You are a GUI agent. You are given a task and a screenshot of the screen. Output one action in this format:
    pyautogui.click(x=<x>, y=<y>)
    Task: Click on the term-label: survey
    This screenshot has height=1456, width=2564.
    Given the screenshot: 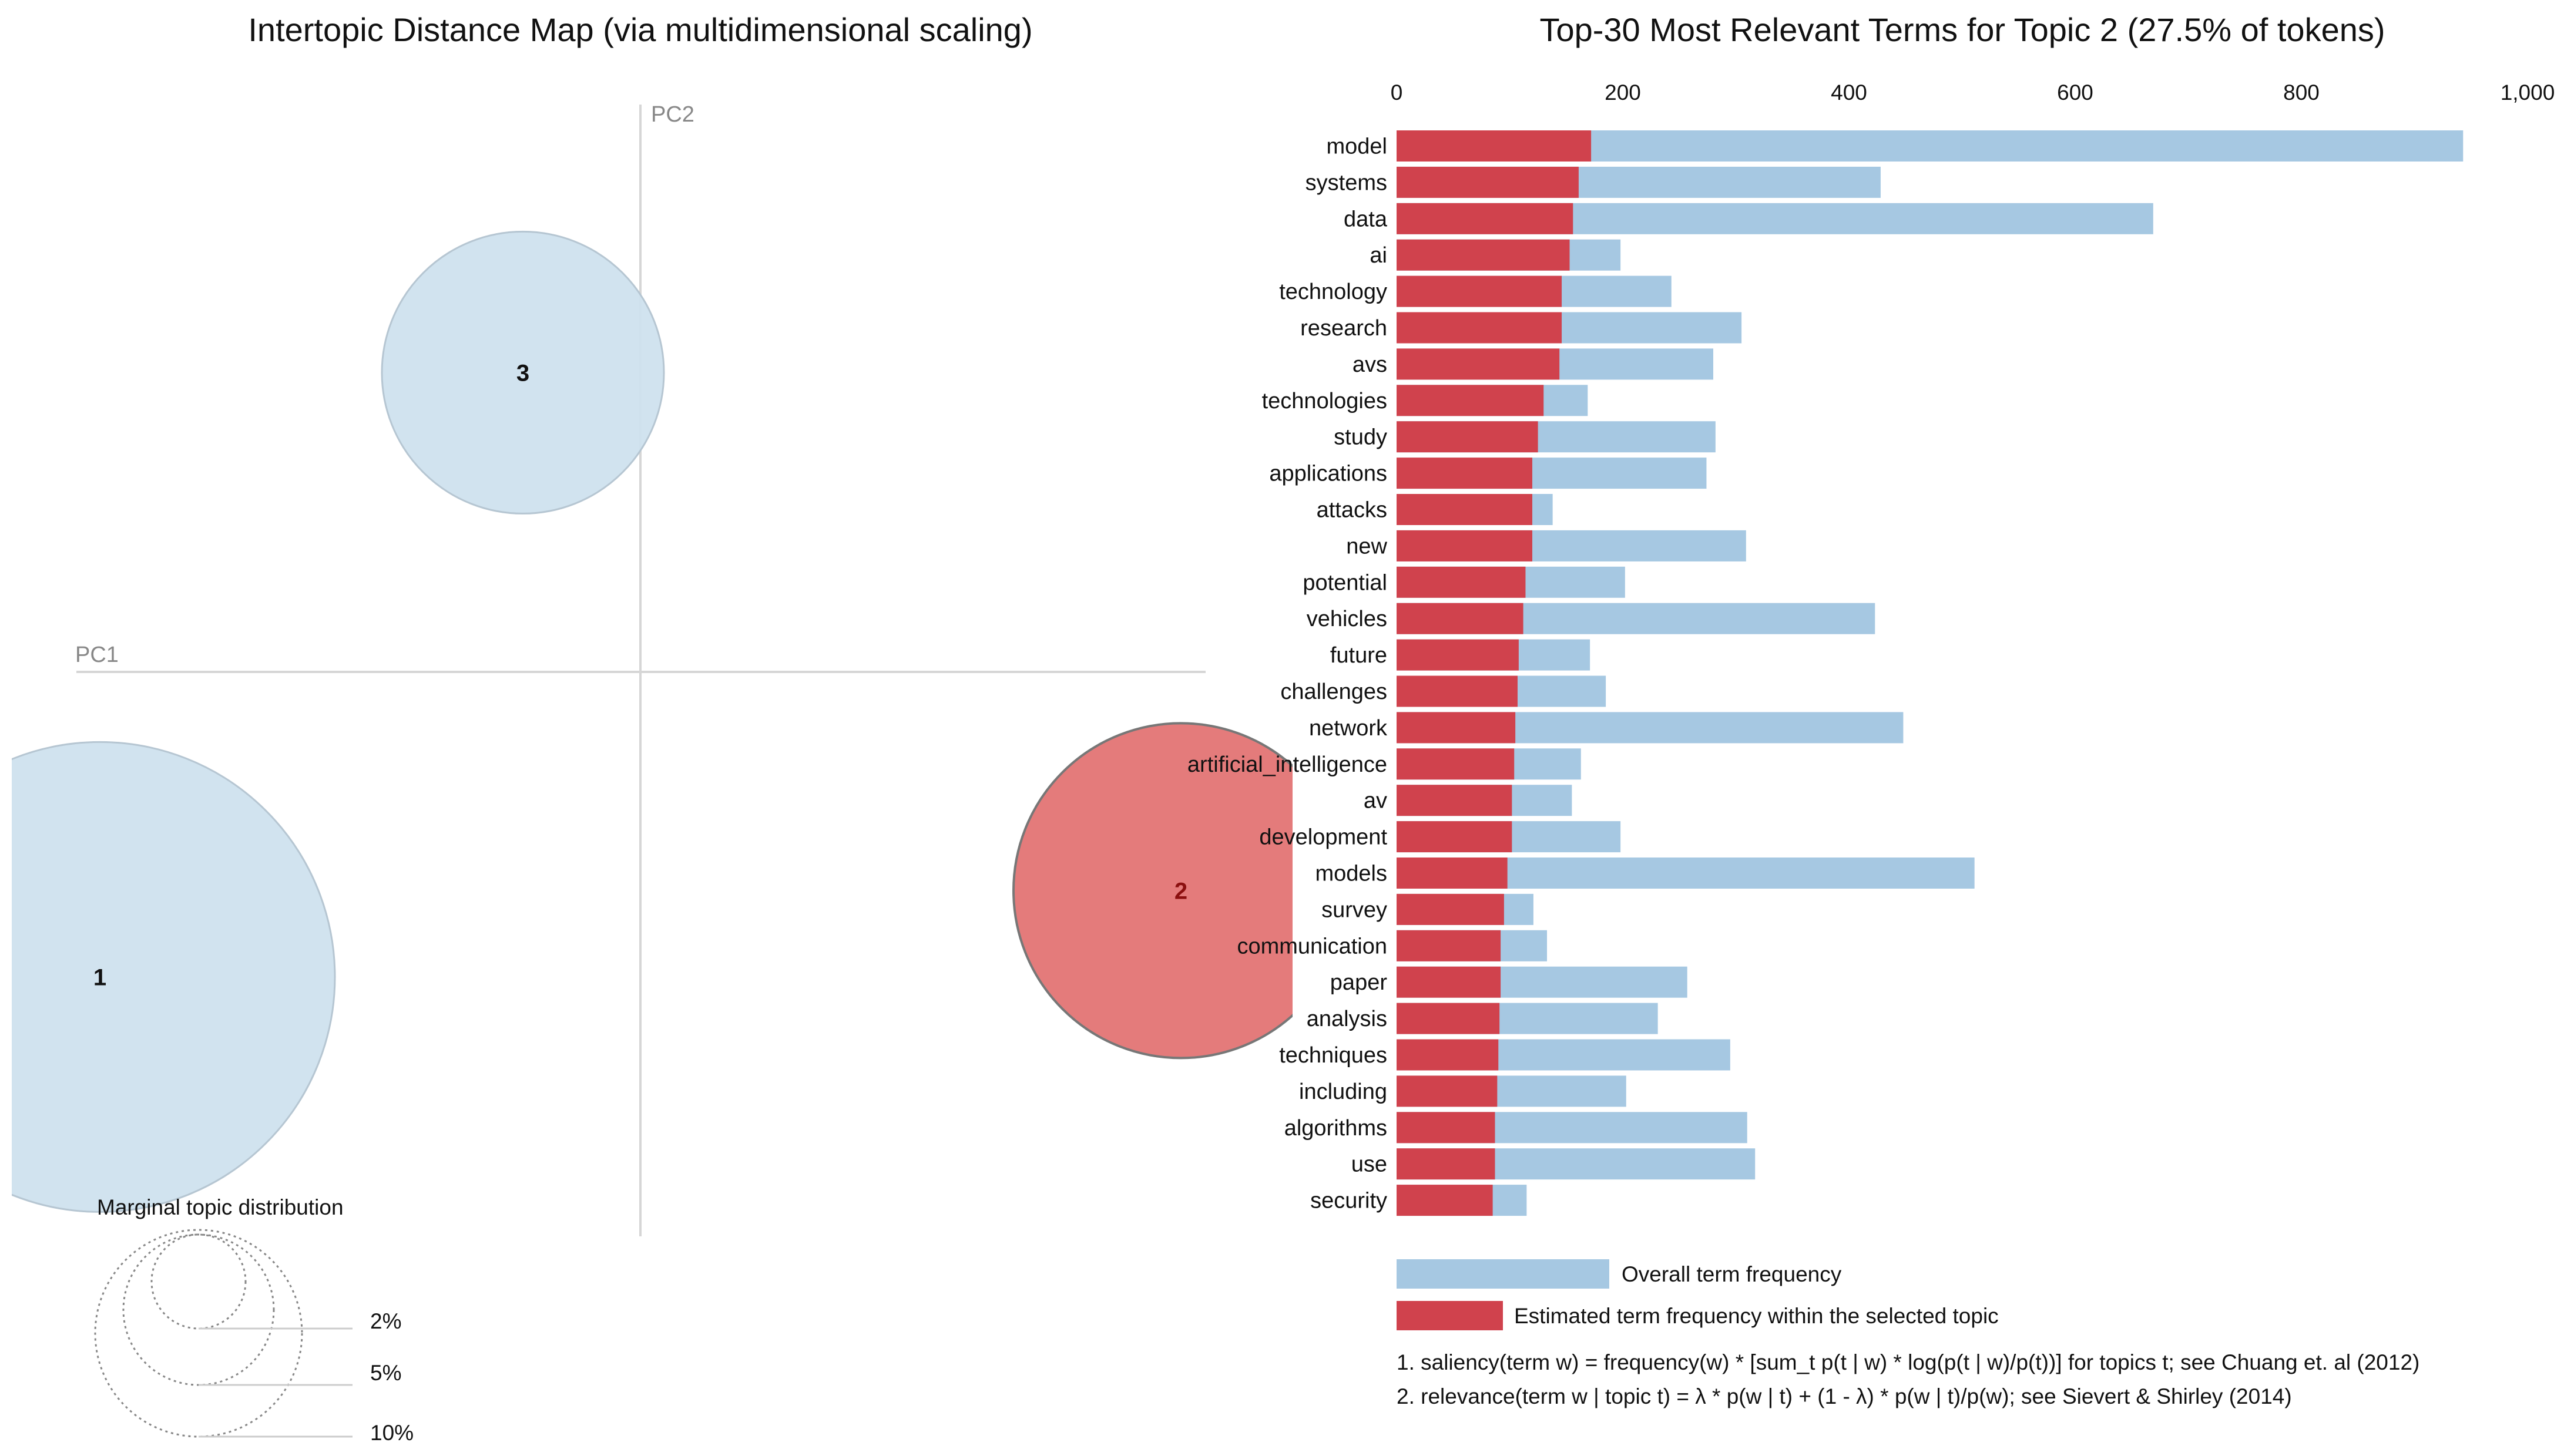 What is the action you would take?
    pyautogui.click(x=1354, y=909)
    